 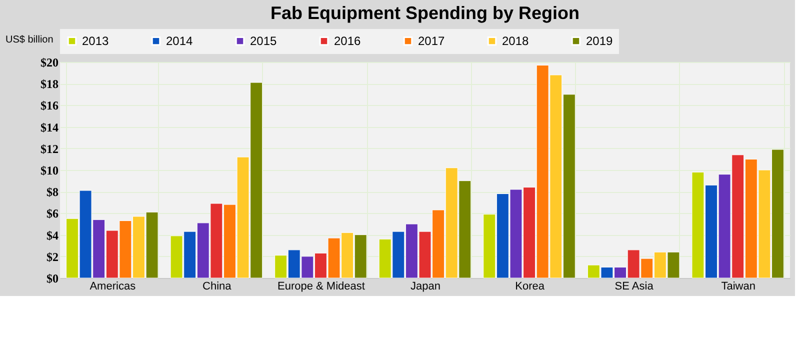 What do you see at coordinates (52, 235) in the screenshot?
I see `y-tick-label: $4` at bounding box center [52, 235].